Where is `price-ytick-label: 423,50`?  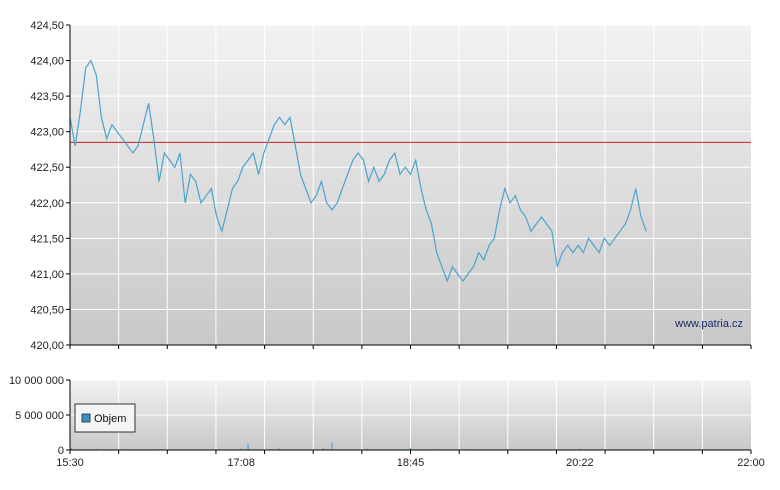
price-ytick-label: 423,50 is located at coordinates (47, 97).